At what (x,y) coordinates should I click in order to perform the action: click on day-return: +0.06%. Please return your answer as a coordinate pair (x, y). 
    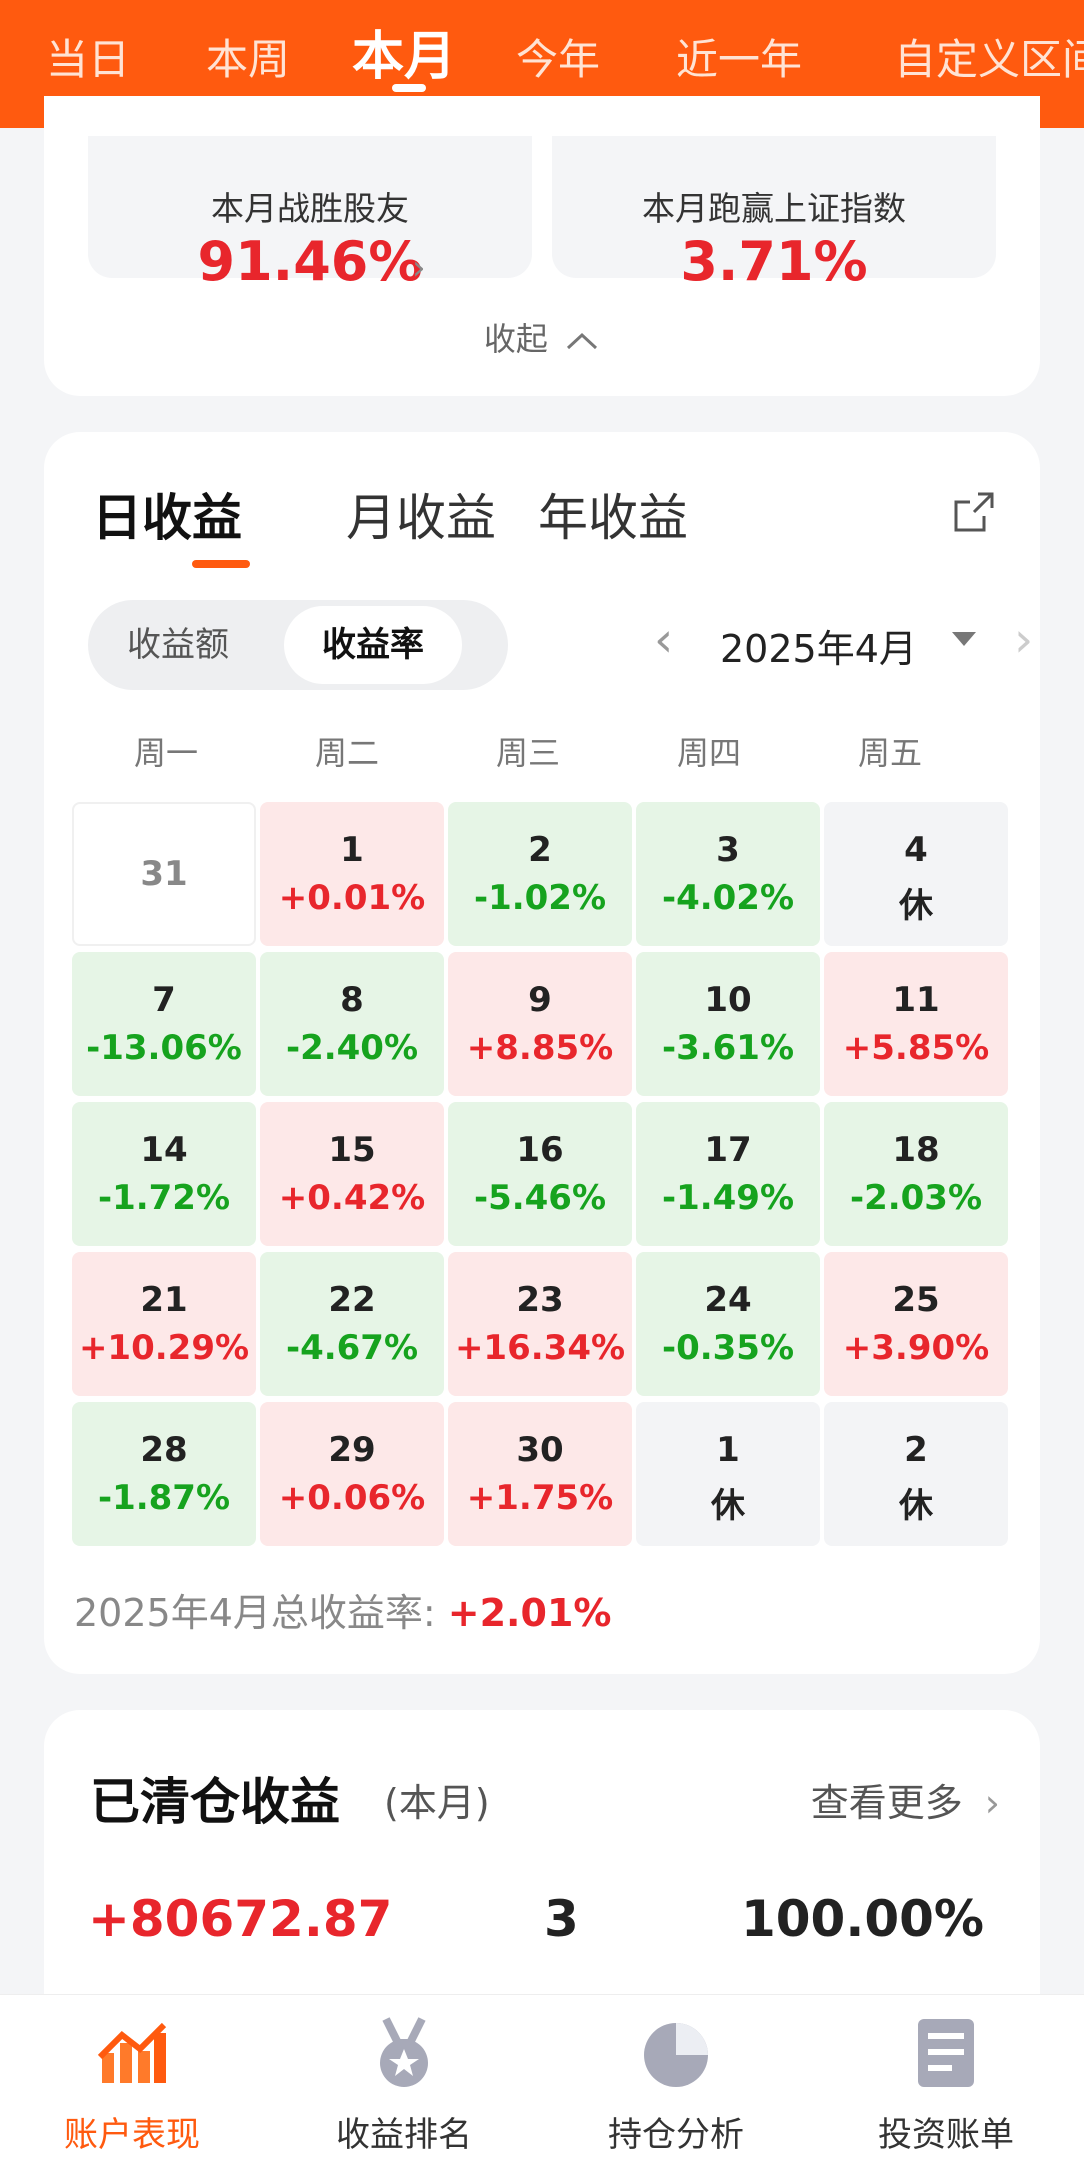
    Looking at the image, I should click on (352, 1498).